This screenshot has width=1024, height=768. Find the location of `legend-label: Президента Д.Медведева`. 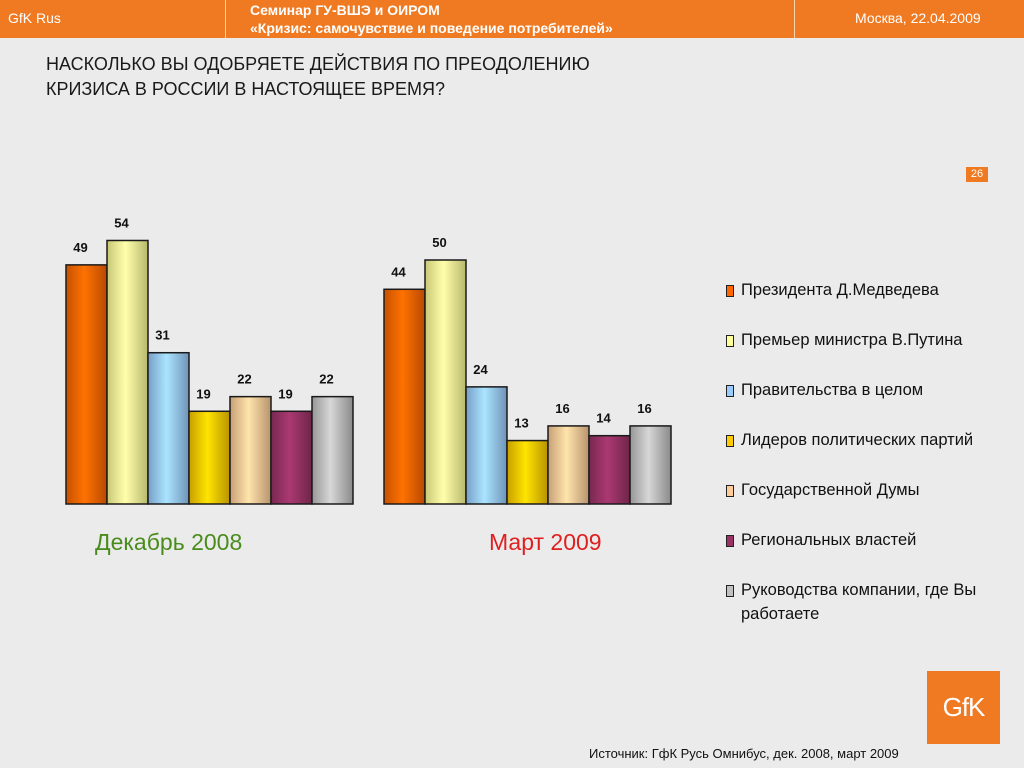

legend-label: Президента Д.Медведева is located at coordinates (840, 290).